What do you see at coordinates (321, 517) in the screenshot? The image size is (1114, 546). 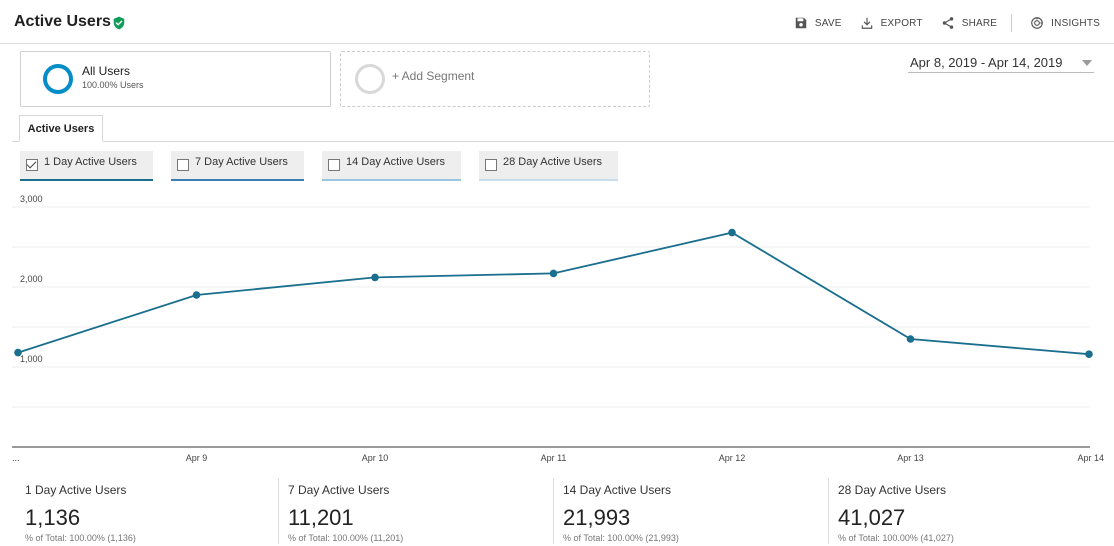 I see `scorecard-value: 11,201` at bounding box center [321, 517].